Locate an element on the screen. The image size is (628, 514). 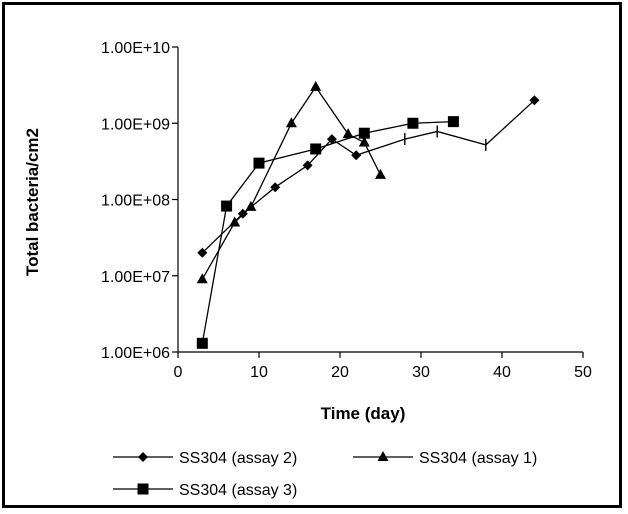
x-tick-label: 20 is located at coordinates (340, 372).